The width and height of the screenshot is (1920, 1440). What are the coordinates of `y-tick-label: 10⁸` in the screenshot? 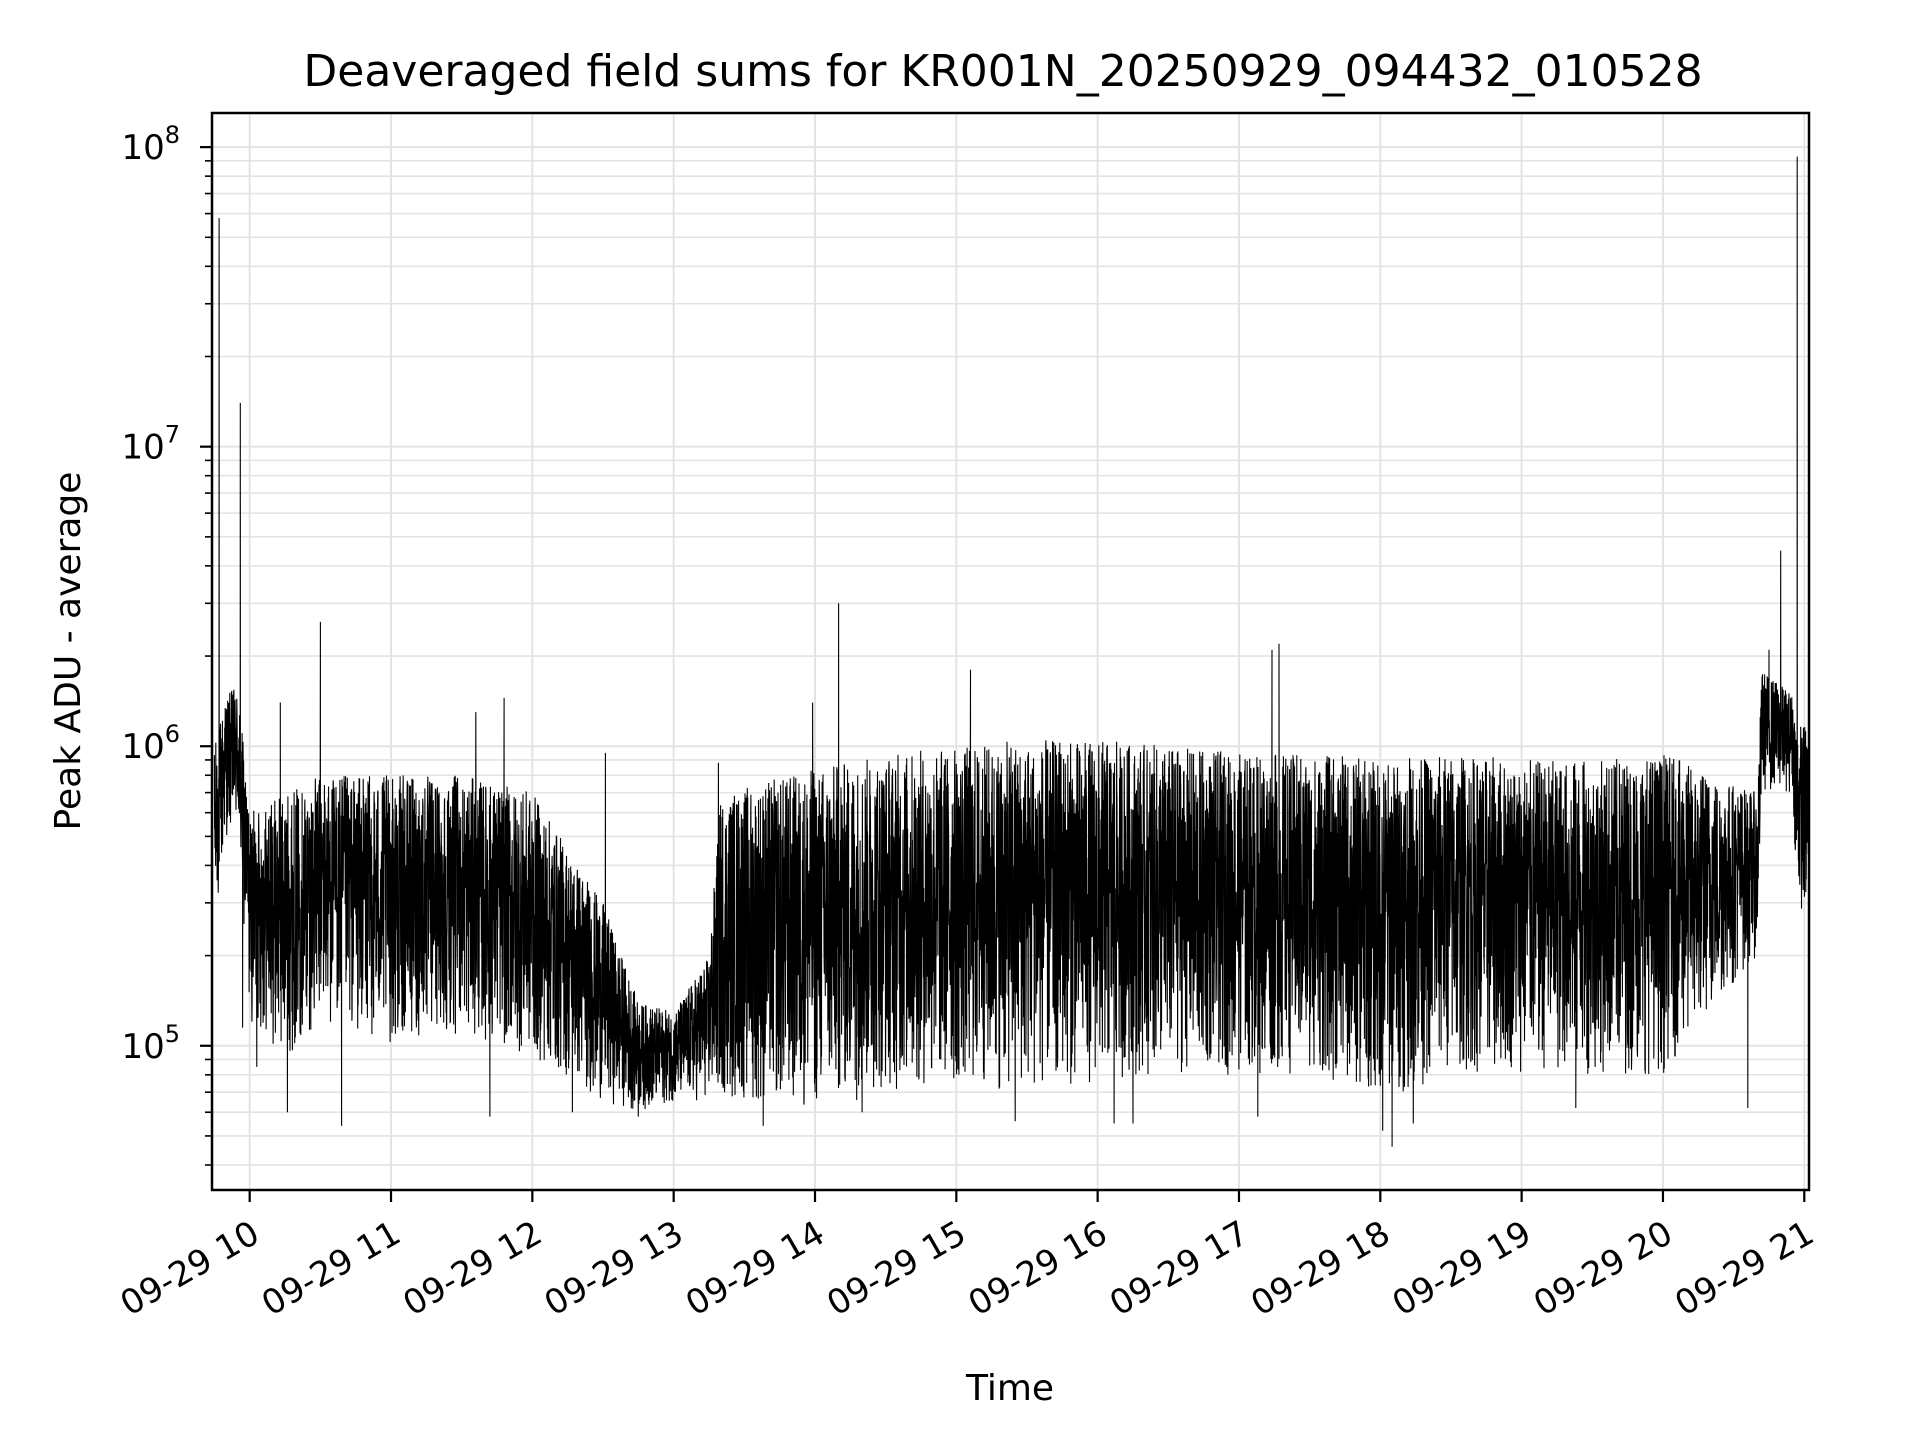 It's located at (150, 144).